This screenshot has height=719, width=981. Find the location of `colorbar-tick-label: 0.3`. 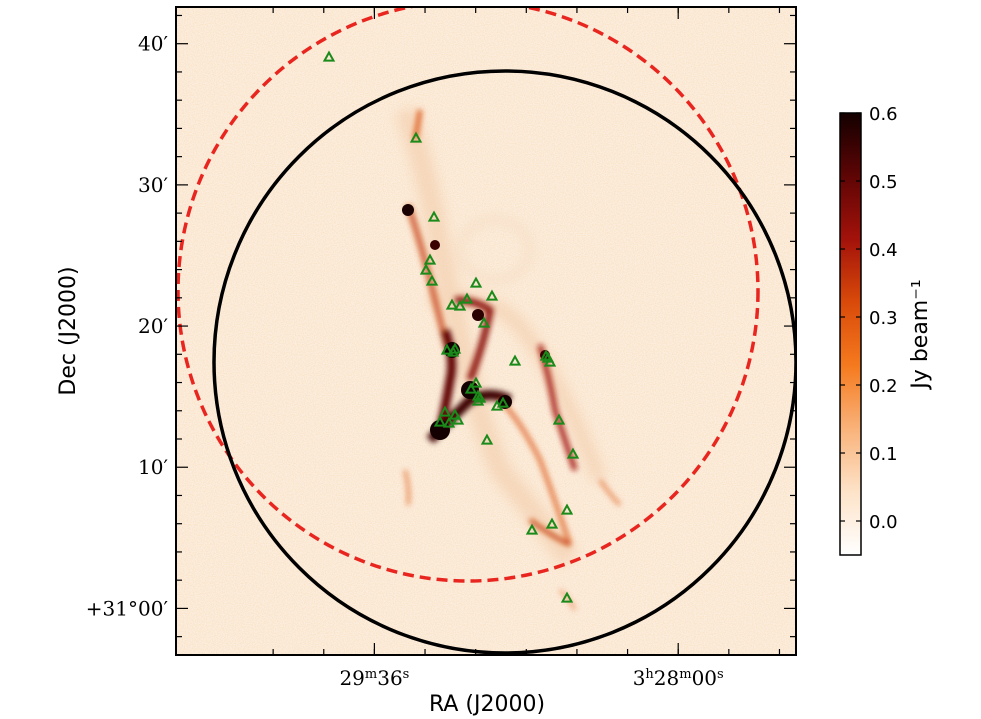

colorbar-tick-label: 0.3 is located at coordinates (883, 318).